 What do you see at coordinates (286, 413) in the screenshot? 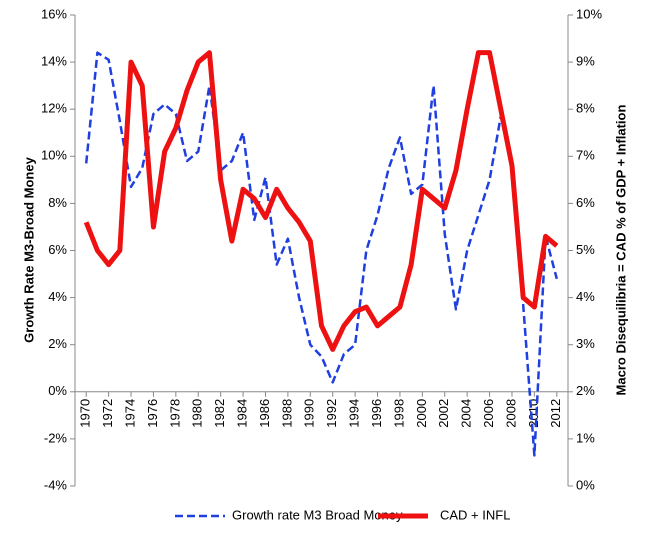
I see `x-tick-label: 1988` at bounding box center [286, 413].